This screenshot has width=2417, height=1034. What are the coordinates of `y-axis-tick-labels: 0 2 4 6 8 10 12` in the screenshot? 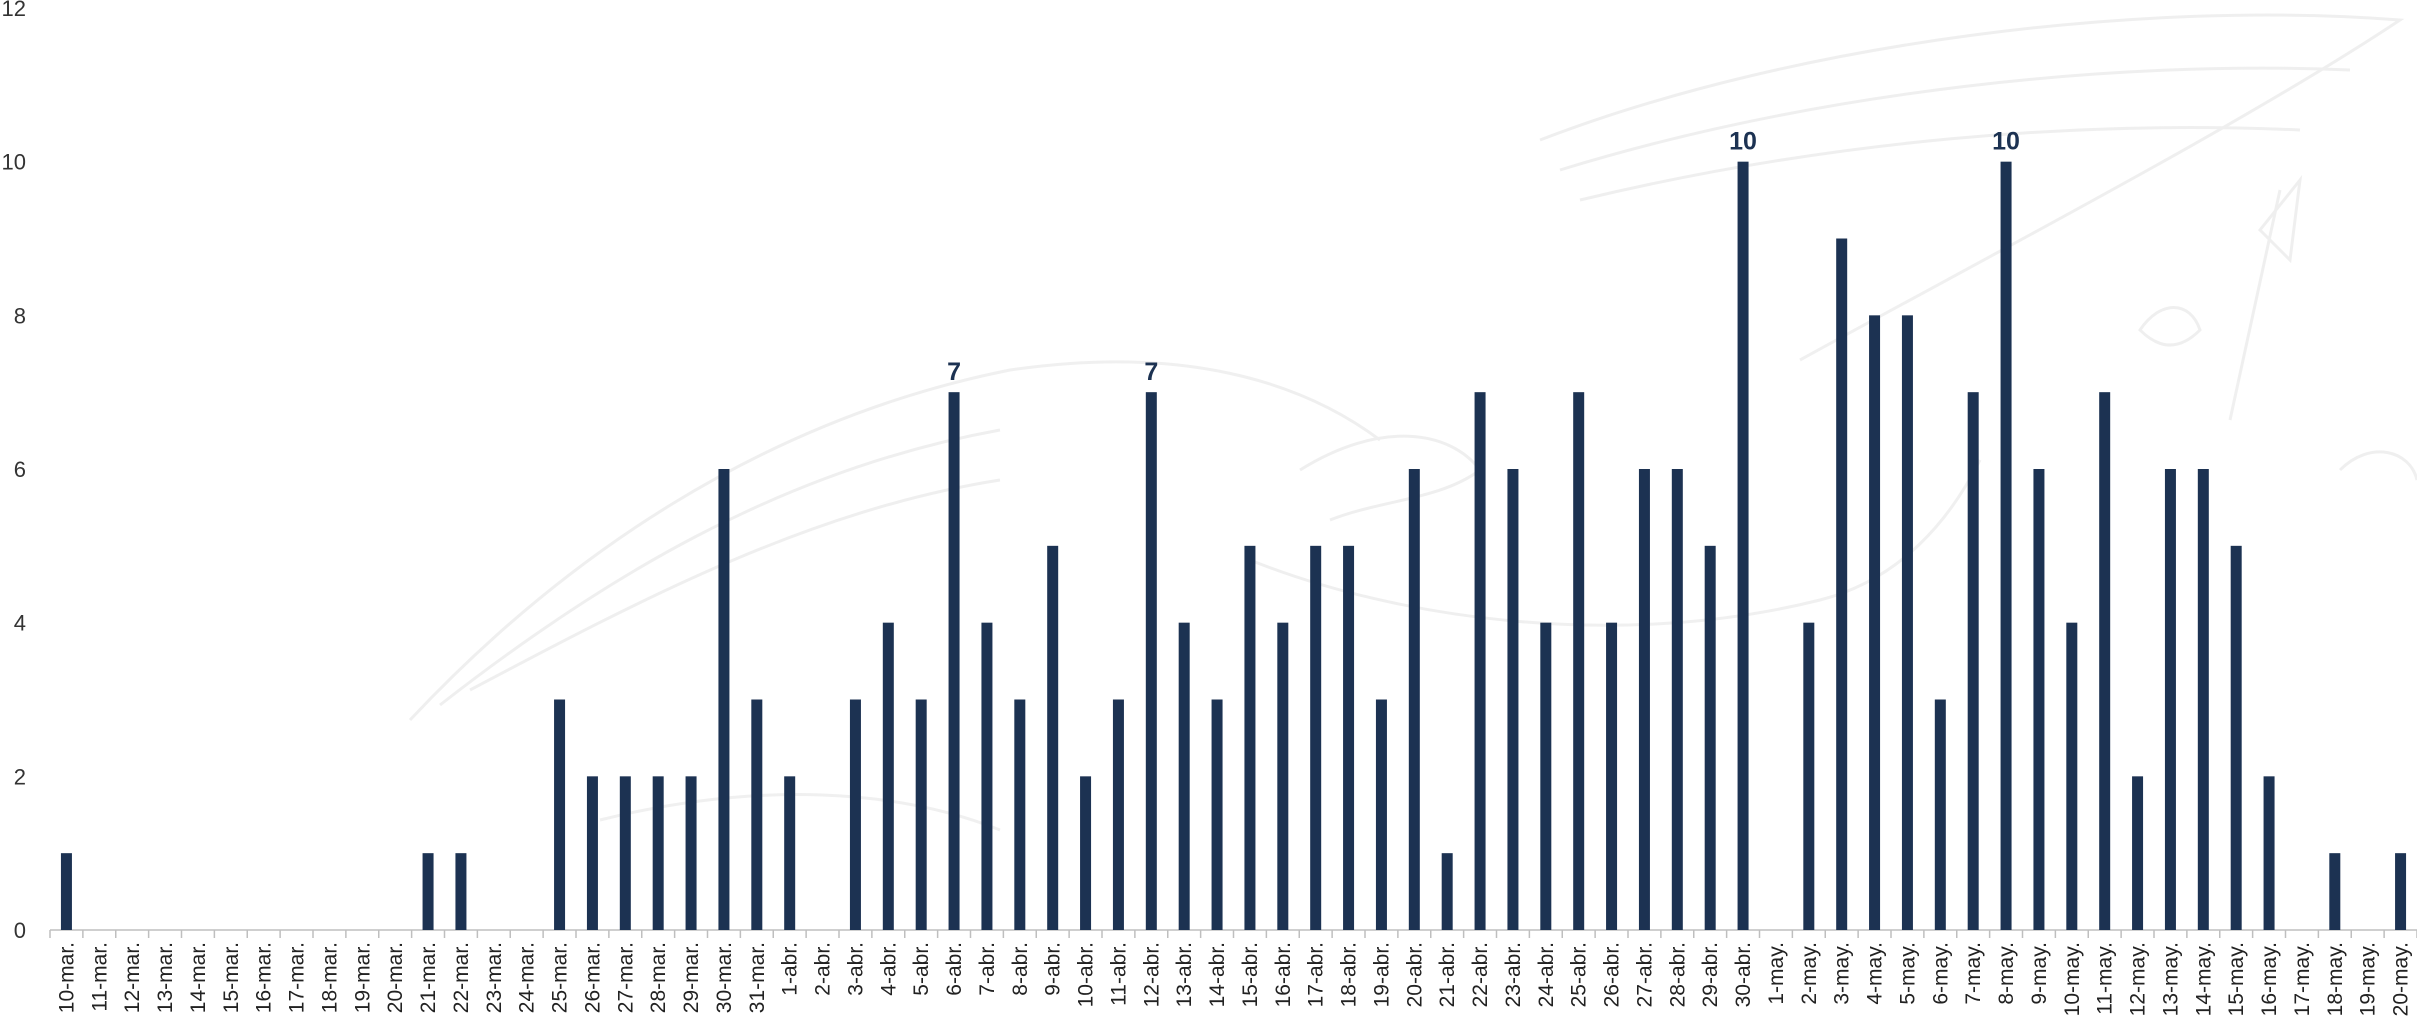 It's located at (14, 471).